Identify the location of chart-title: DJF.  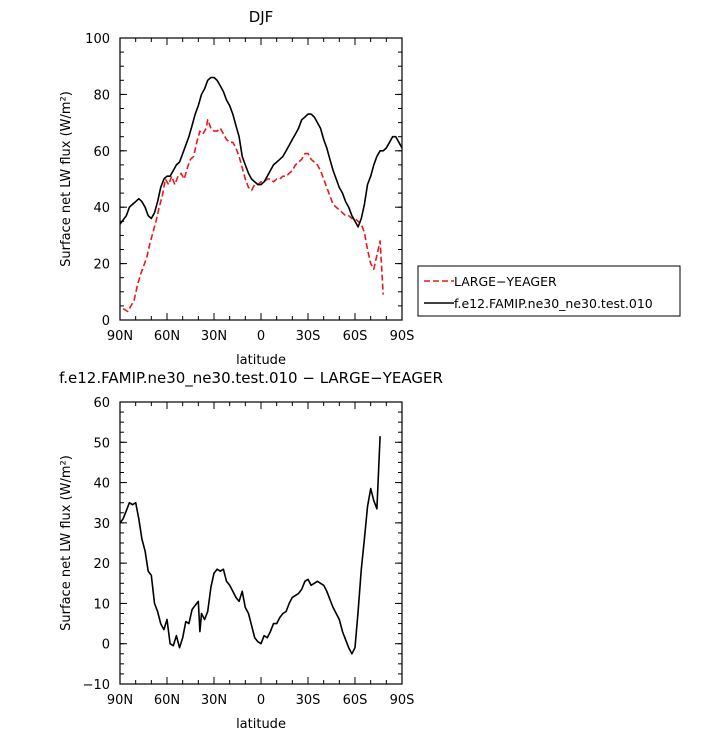
(261, 17).